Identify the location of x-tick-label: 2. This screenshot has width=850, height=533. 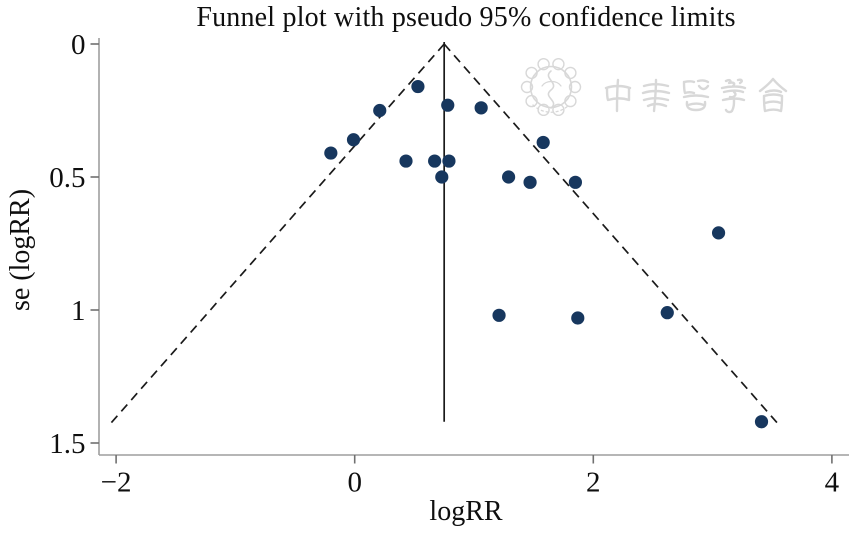
(593, 483).